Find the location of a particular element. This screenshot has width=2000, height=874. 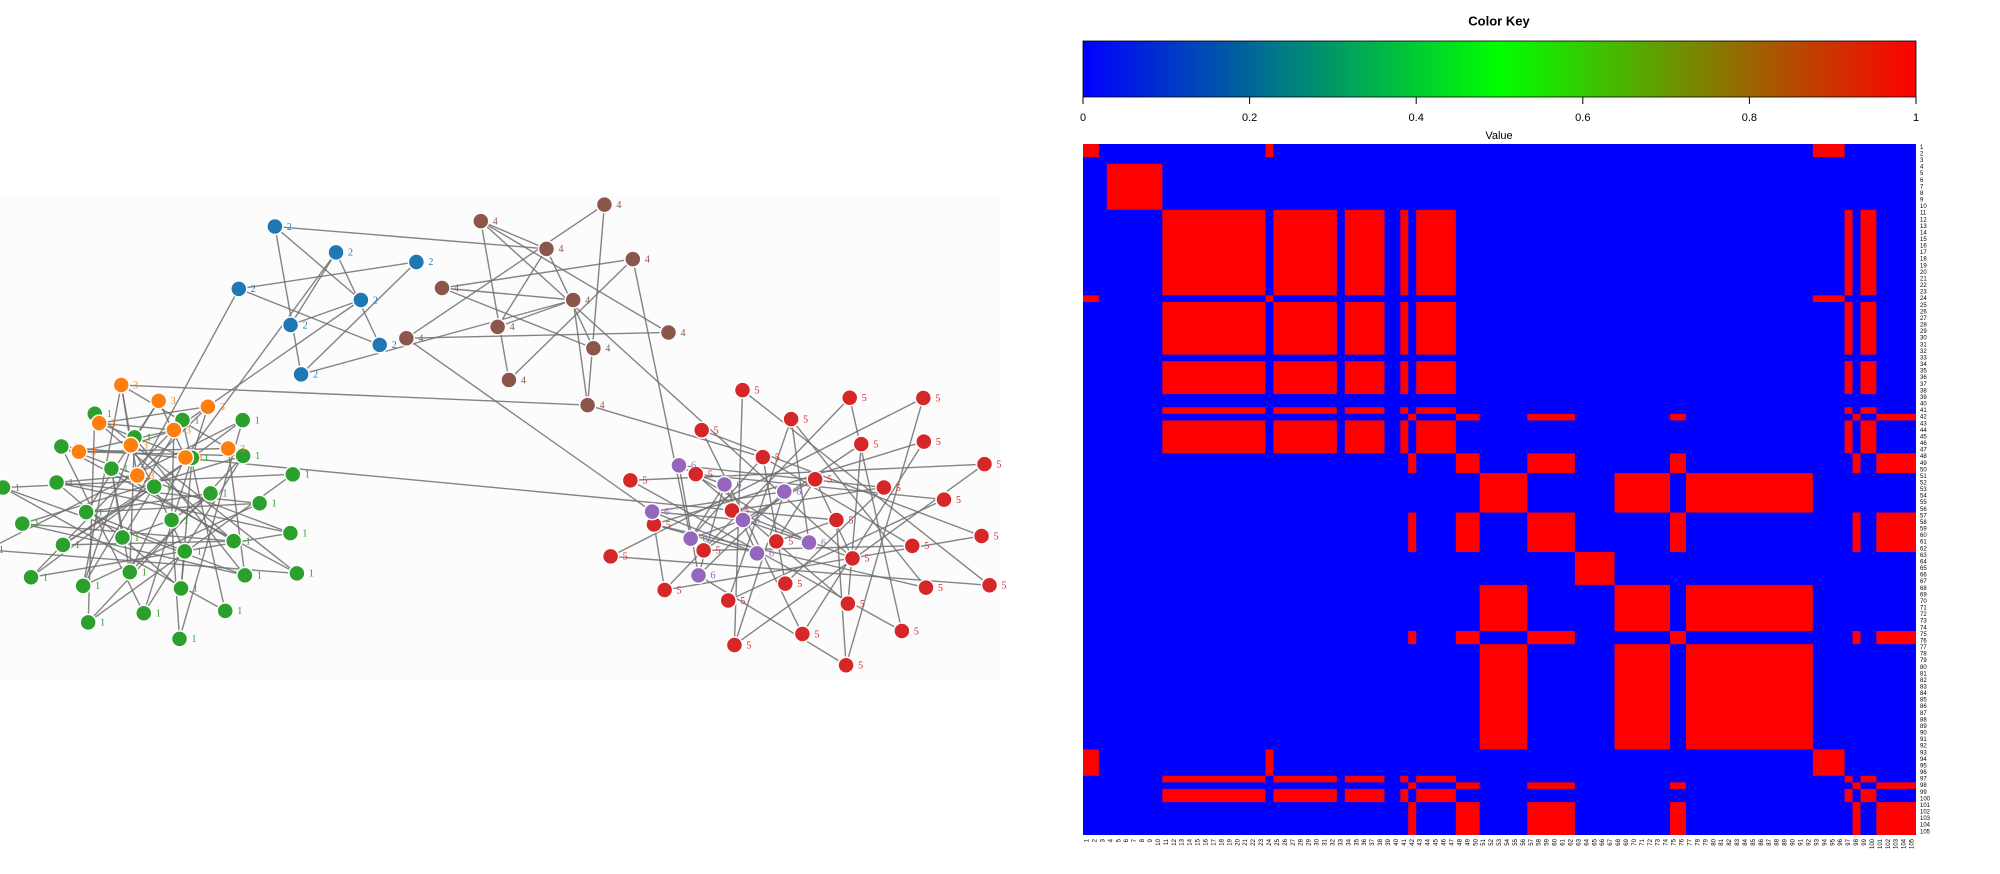

col-label: 105 is located at coordinates (1913, 843).